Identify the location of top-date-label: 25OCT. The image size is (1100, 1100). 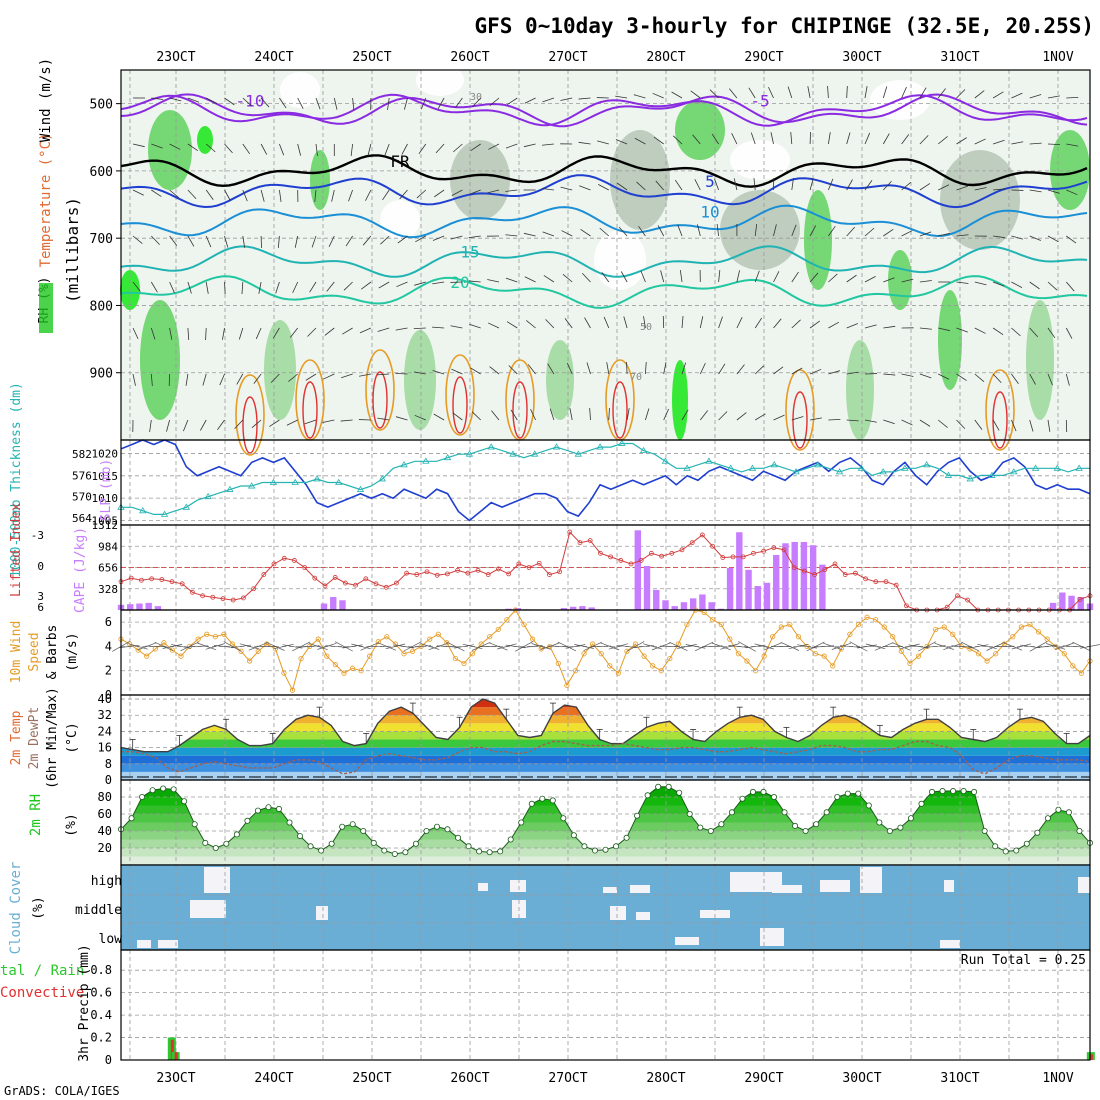
(371, 57).